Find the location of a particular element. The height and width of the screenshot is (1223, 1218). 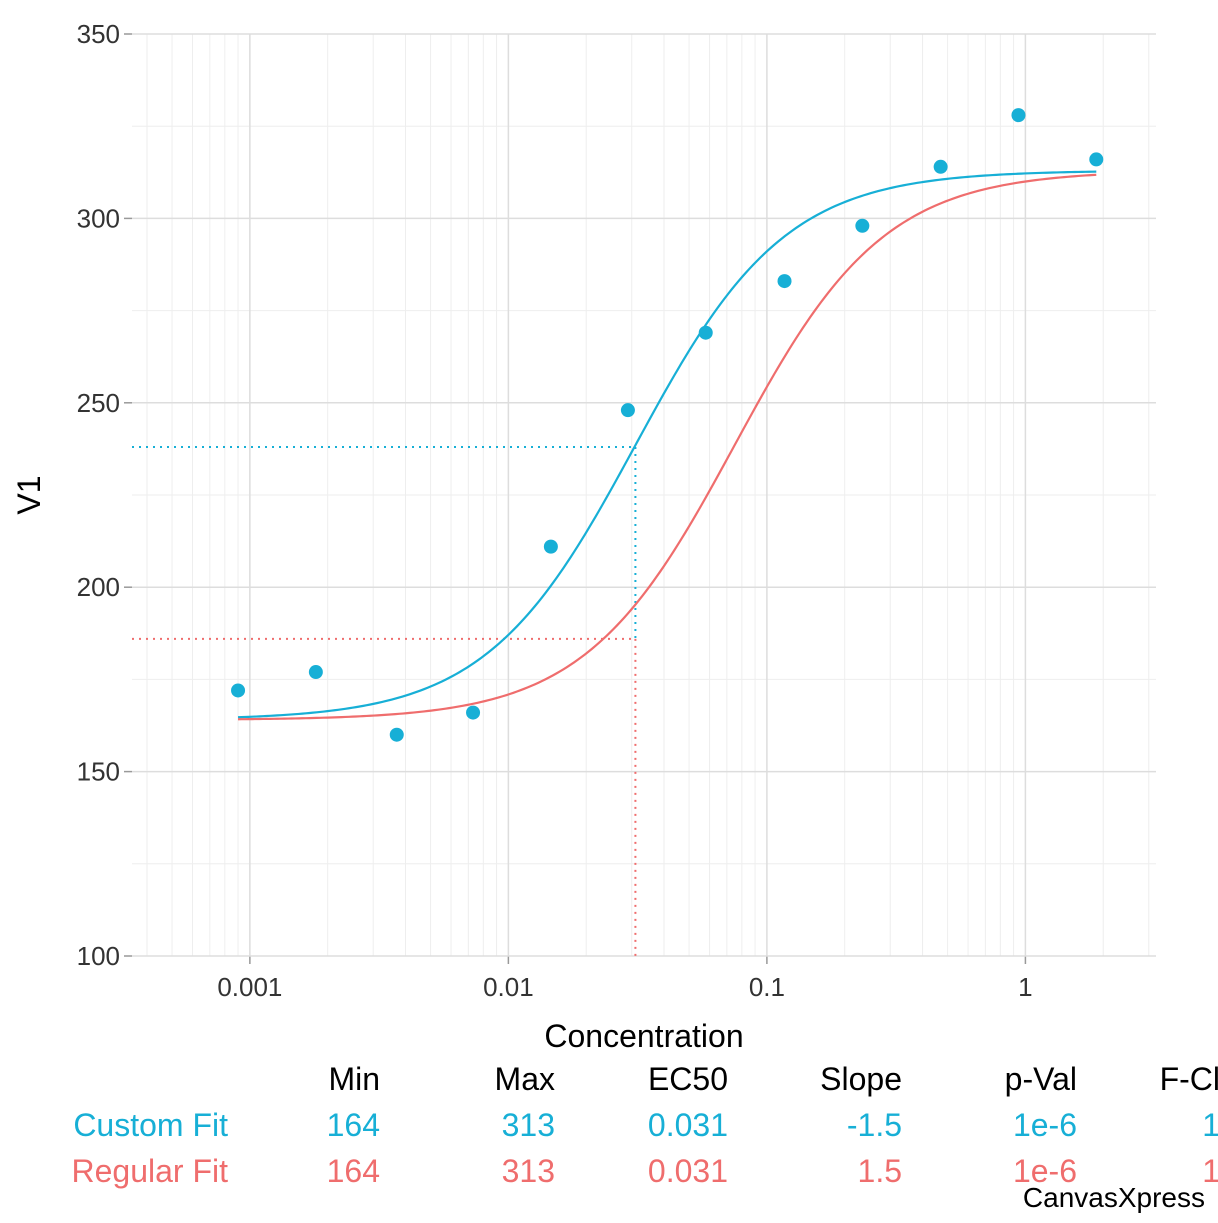

y-tick-label: 350 is located at coordinates (98, 34).